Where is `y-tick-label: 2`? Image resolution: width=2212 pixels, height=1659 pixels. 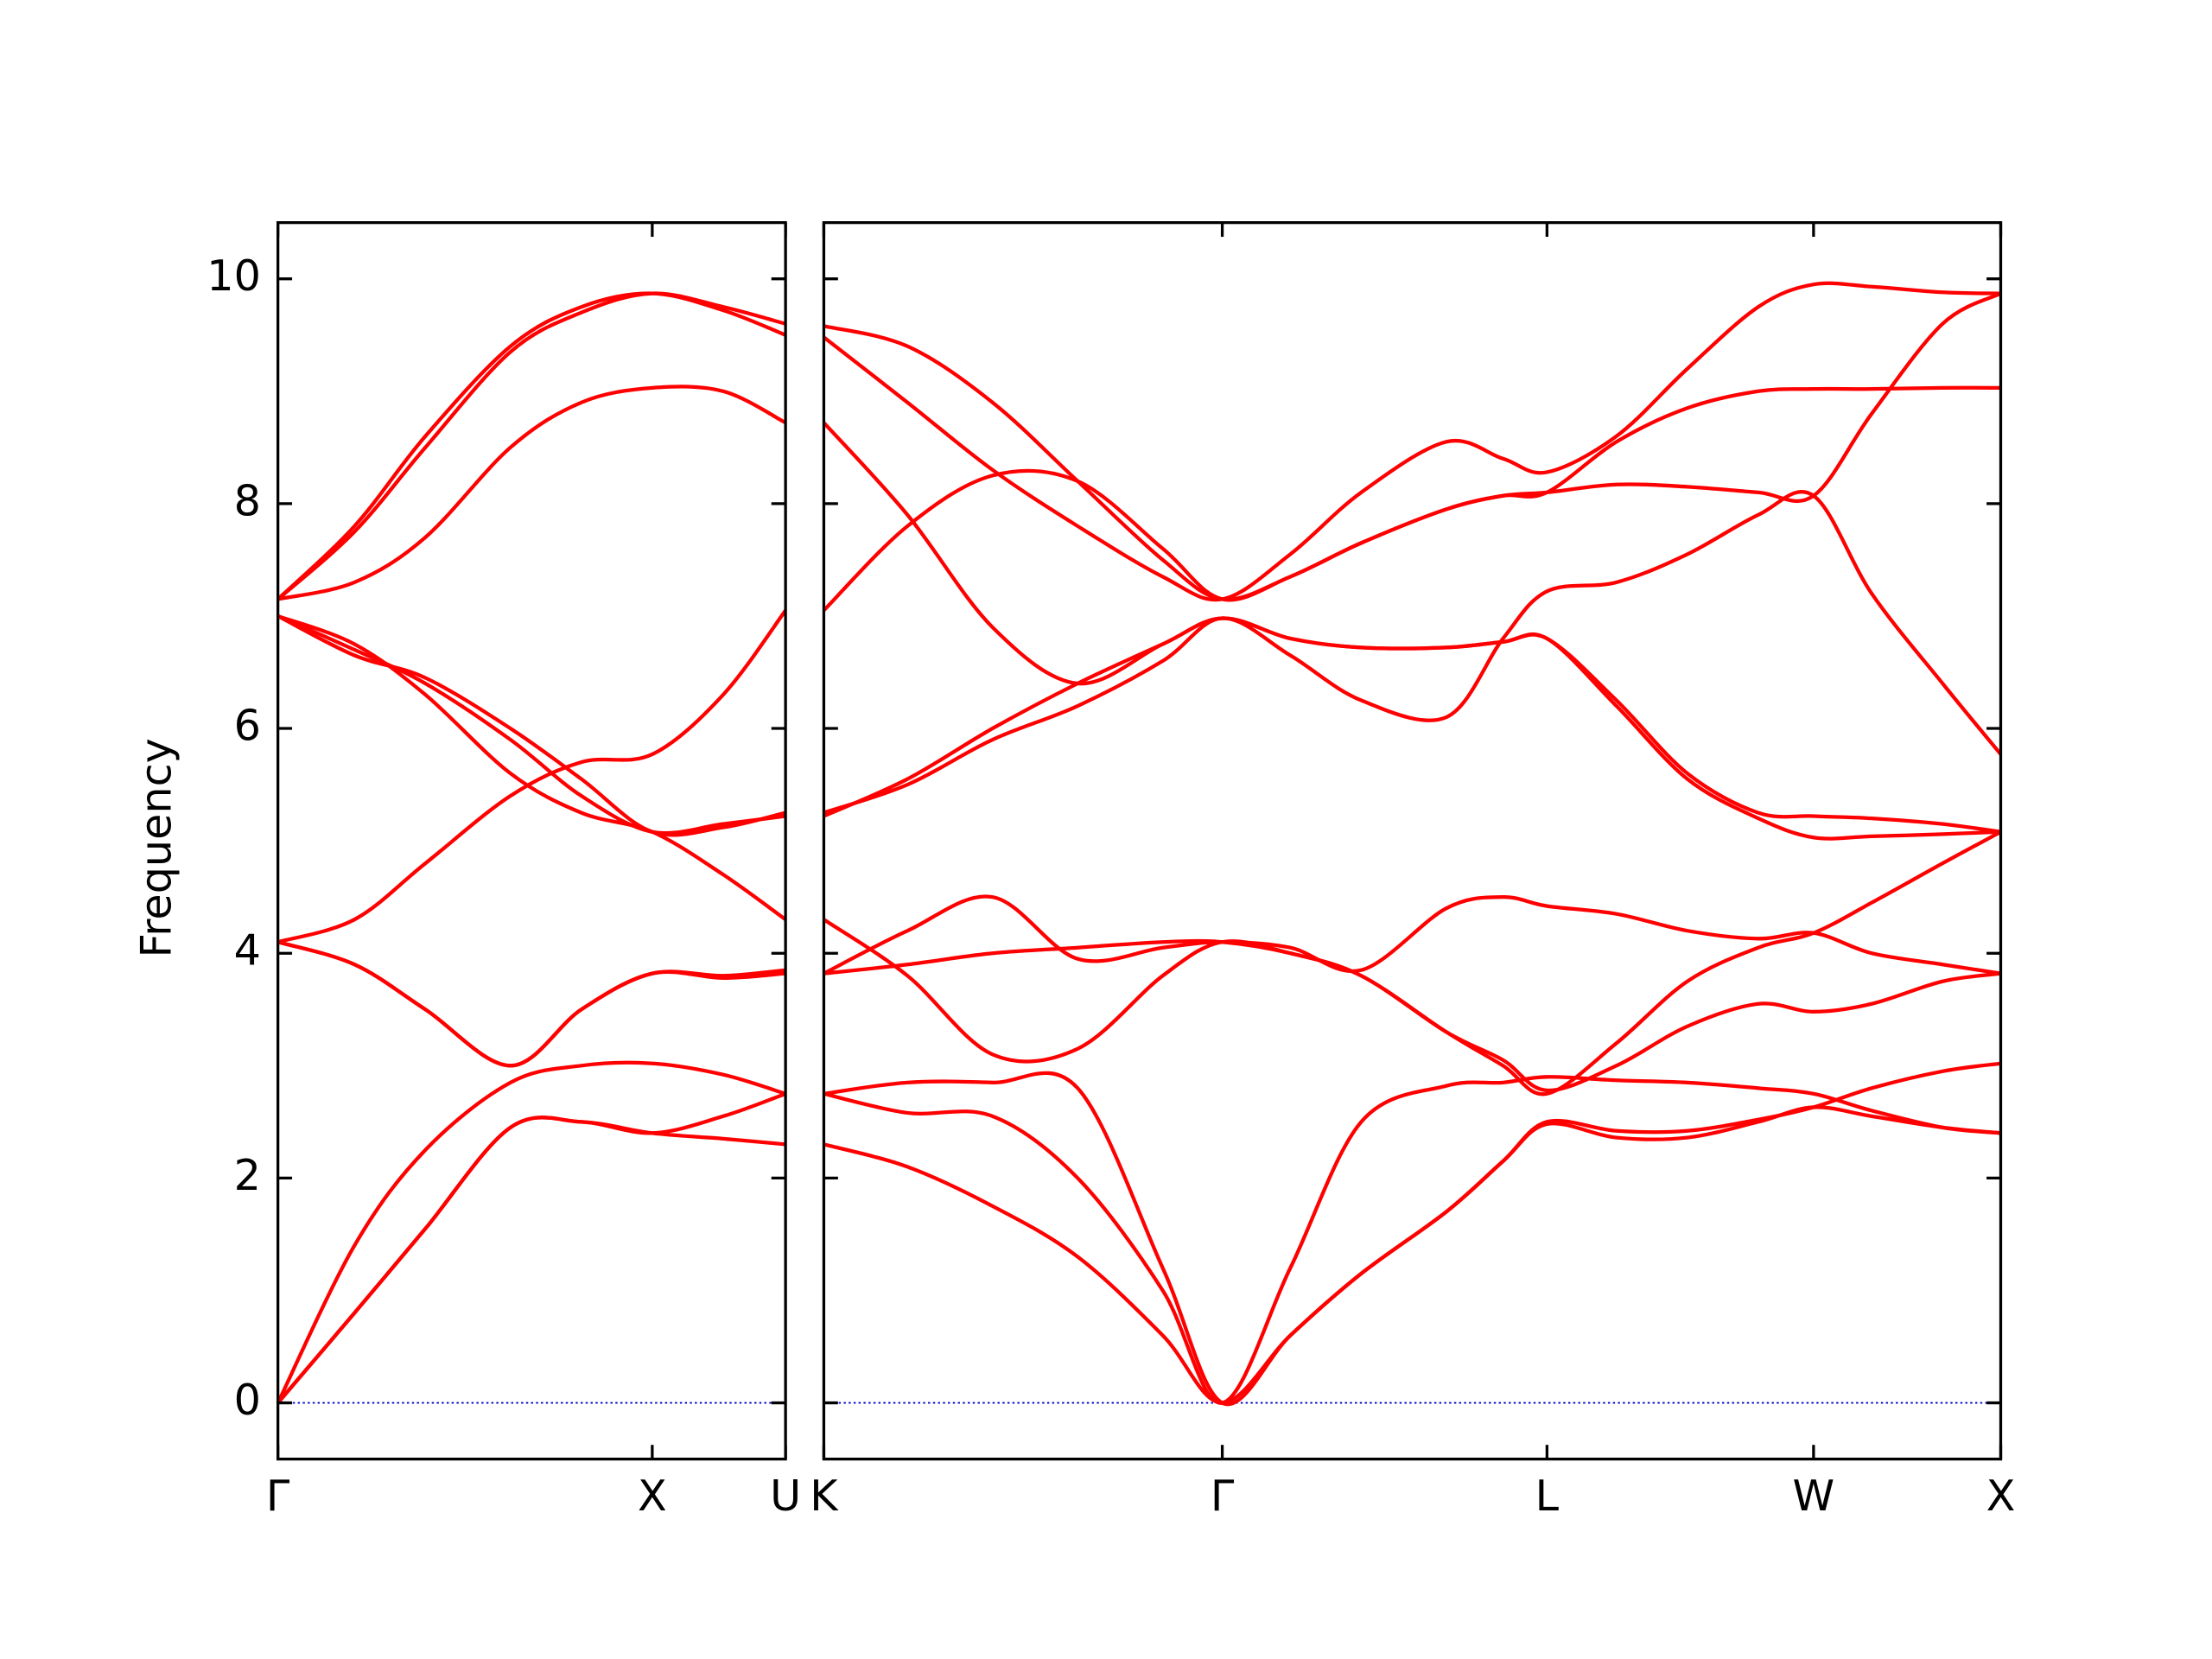
y-tick-label: 2 is located at coordinates (247, 1175).